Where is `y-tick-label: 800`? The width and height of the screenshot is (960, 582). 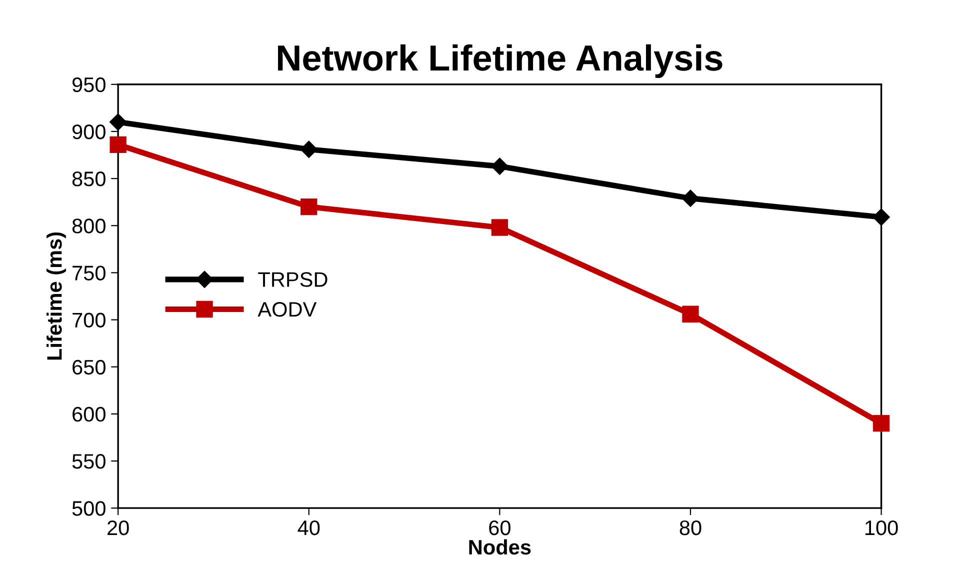
y-tick-label: 800 is located at coordinates (89, 226).